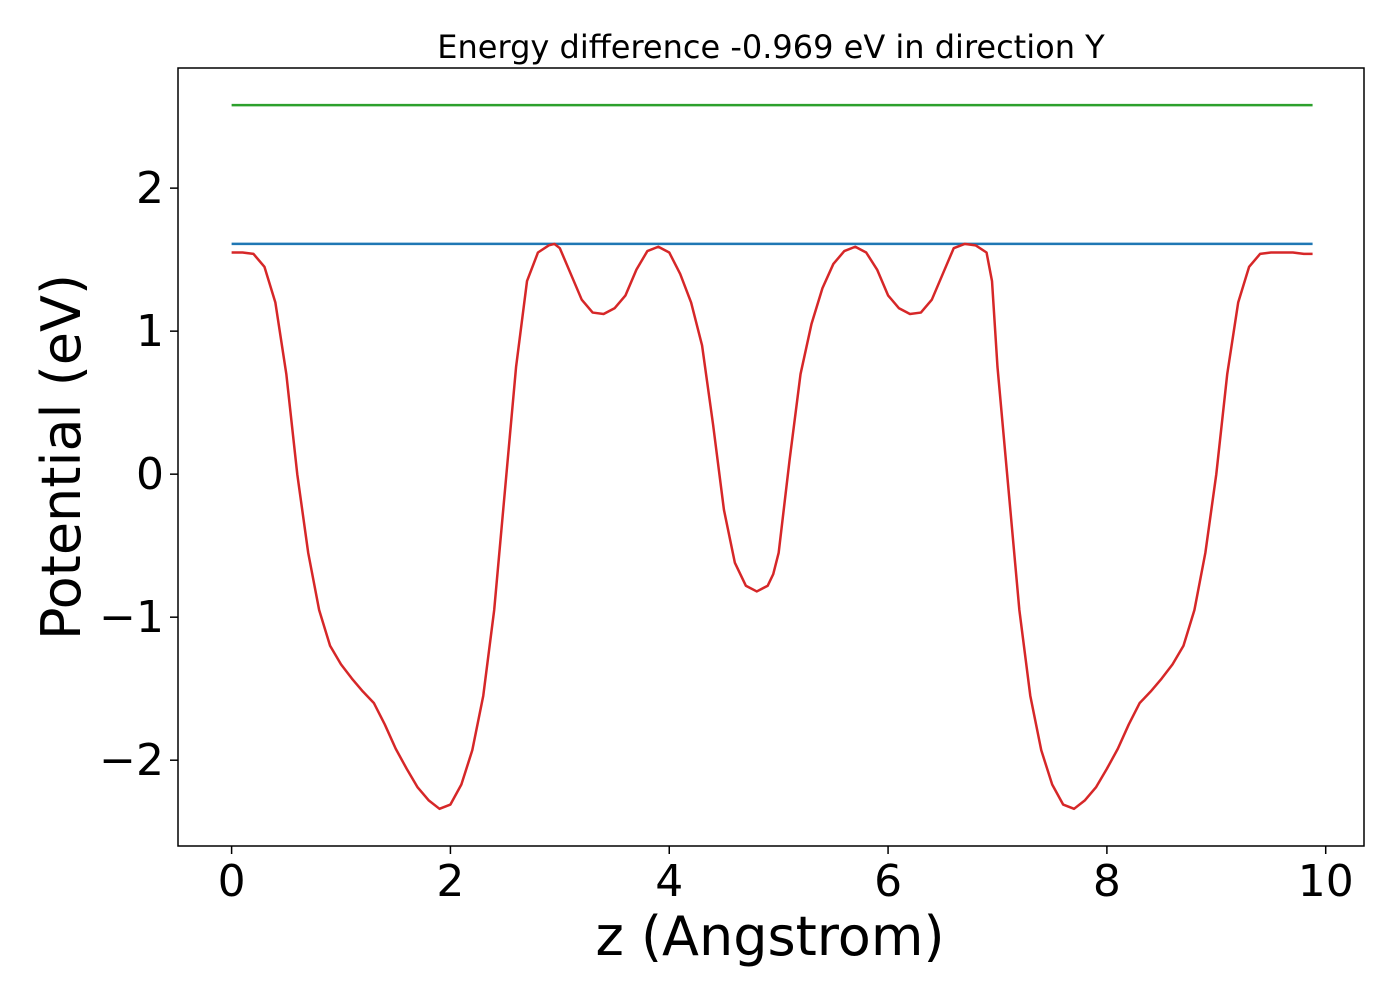 The width and height of the screenshot is (1400, 1005). Describe the element at coordinates (150, 474) in the screenshot. I see `y-tick-label: 0` at that location.